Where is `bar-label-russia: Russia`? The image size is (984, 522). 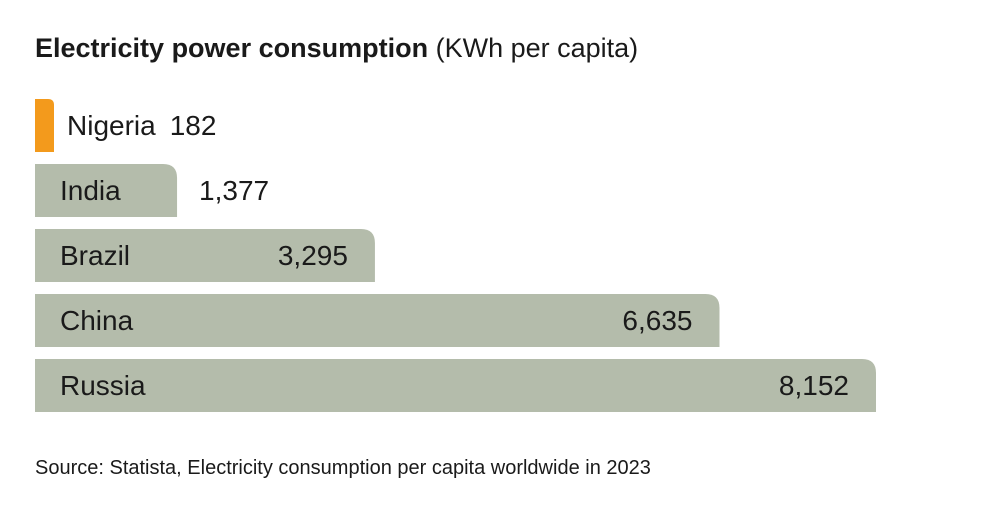 bar-label-russia: Russia is located at coordinates (103, 385).